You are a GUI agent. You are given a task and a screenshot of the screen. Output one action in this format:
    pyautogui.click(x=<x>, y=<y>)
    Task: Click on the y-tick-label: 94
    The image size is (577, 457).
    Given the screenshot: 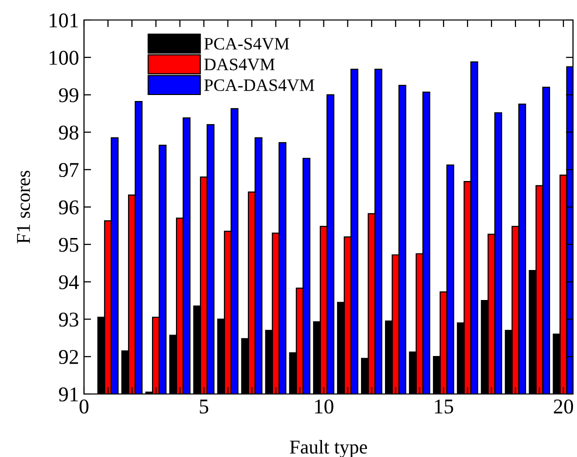 What is the action you would take?
    pyautogui.click(x=68, y=282)
    